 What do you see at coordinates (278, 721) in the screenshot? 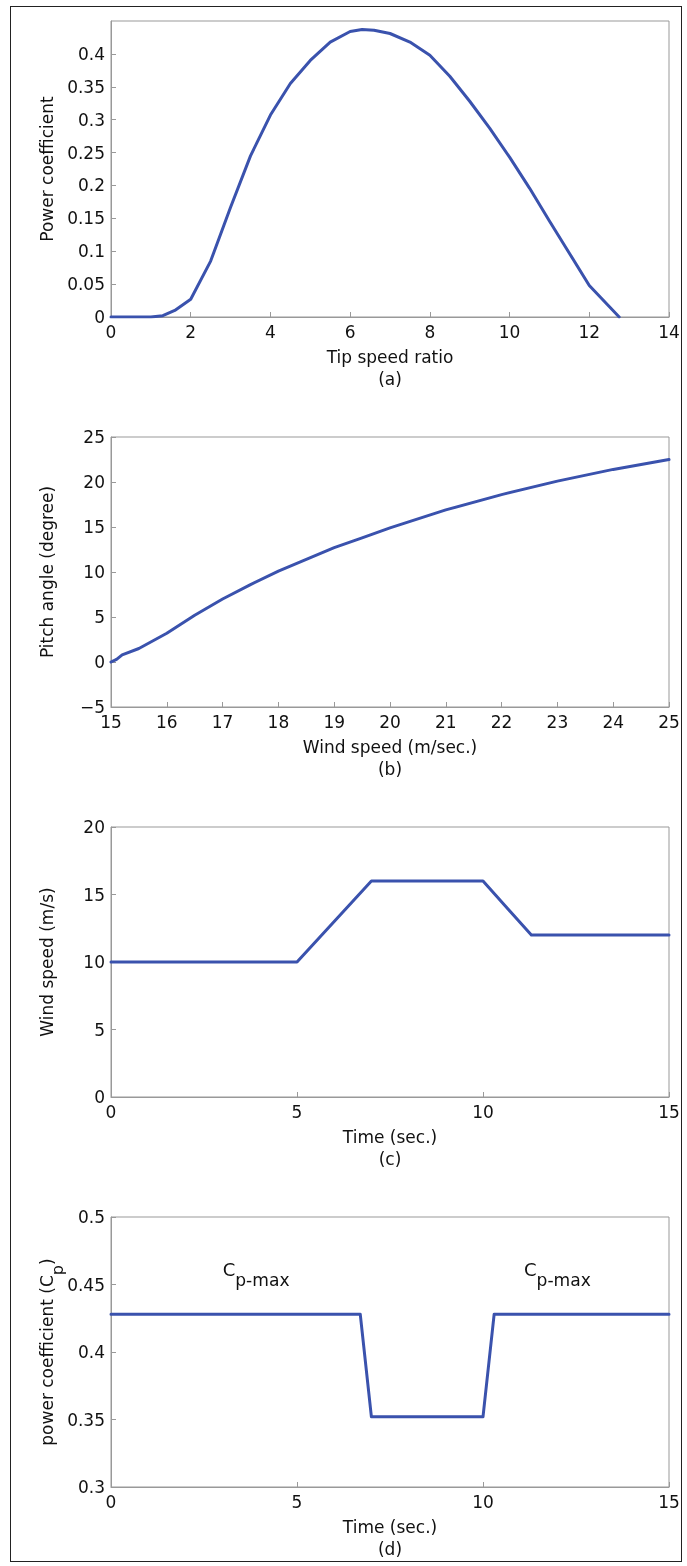
I see `x-tick-label: 18` at bounding box center [278, 721].